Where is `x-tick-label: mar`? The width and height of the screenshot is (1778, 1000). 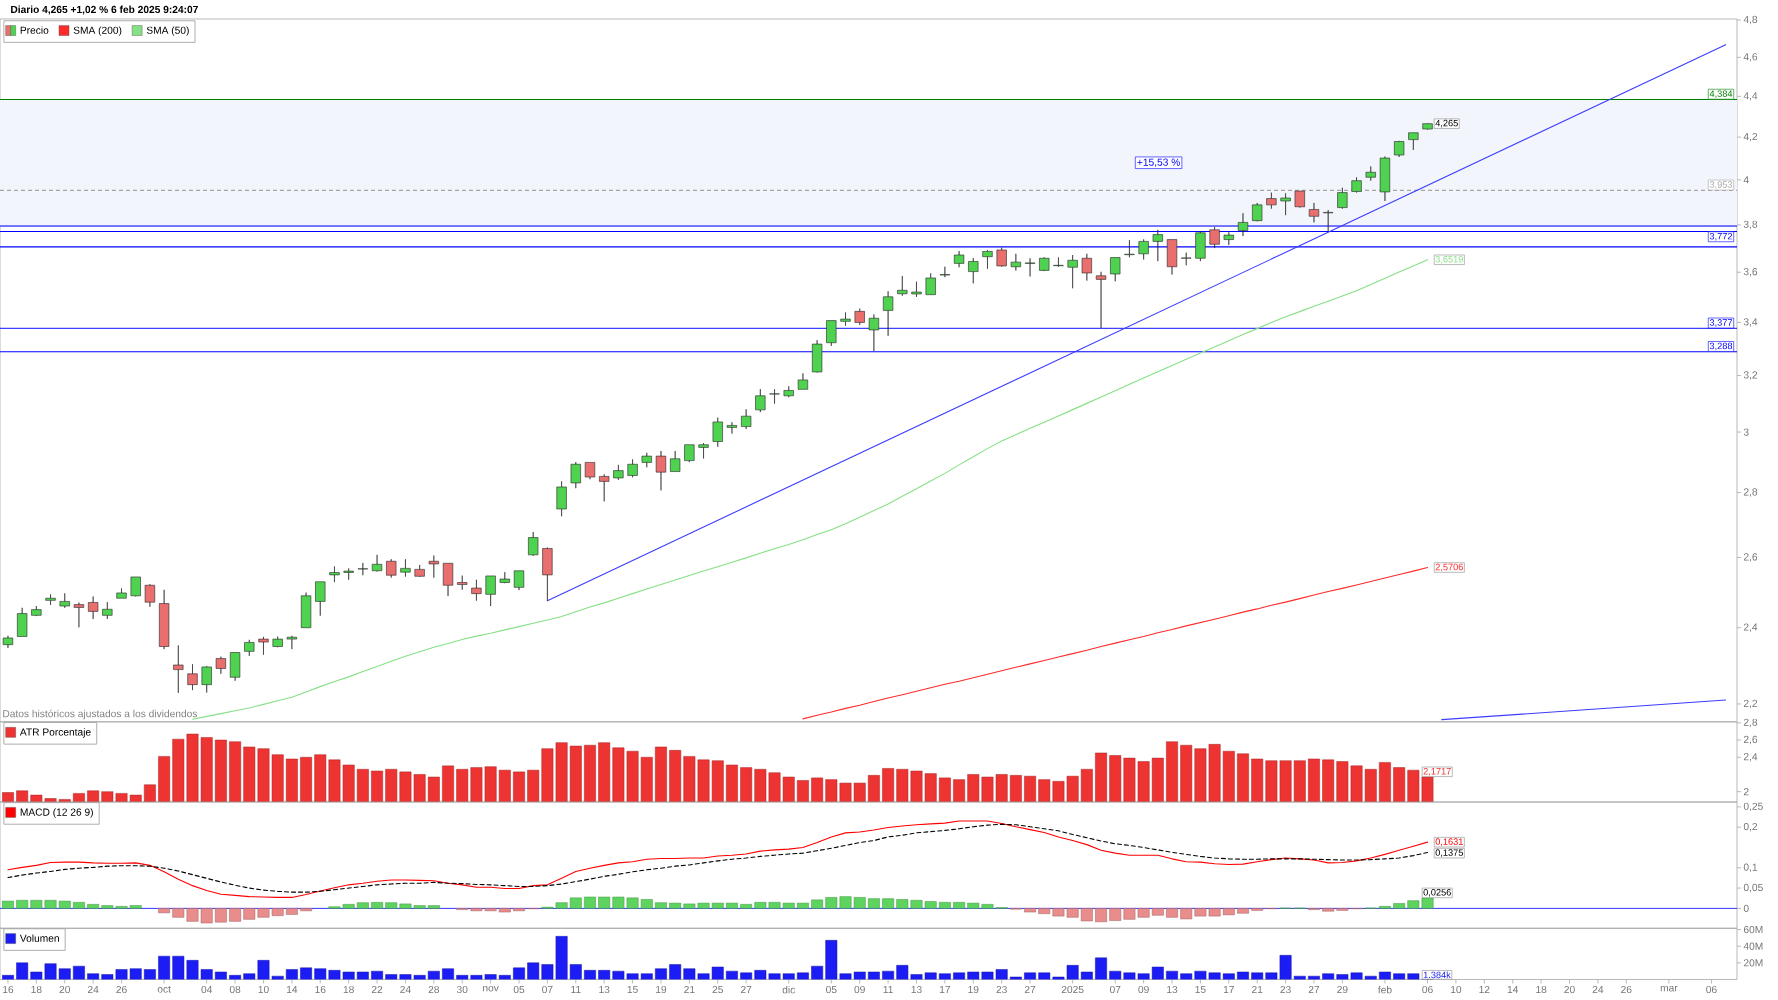 x-tick-label: mar is located at coordinates (1669, 988).